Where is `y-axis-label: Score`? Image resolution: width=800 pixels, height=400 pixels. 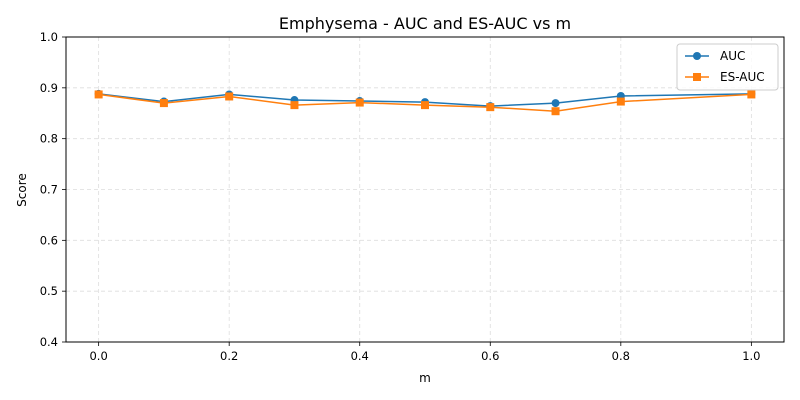 y-axis-label: Score is located at coordinates (22, 190).